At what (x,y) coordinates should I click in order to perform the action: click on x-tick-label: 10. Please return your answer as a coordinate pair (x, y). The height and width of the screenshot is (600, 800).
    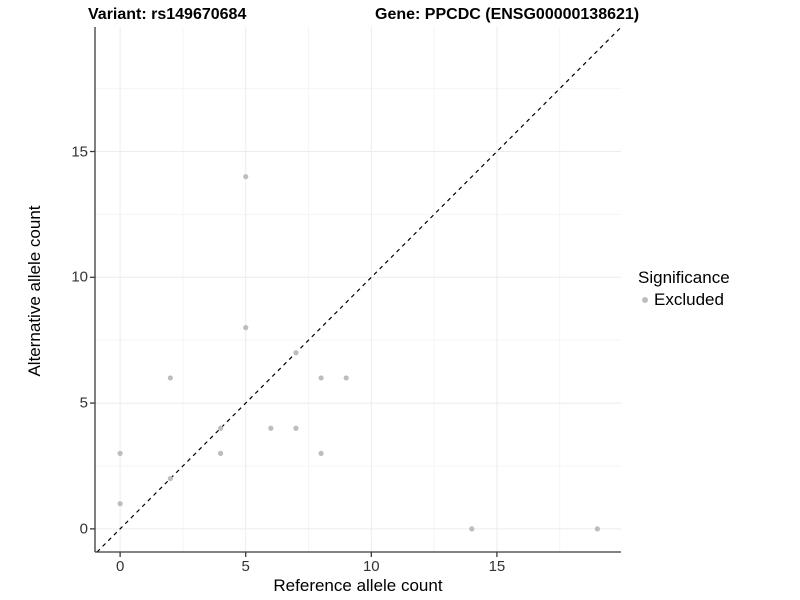
    Looking at the image, I should click on (371, 566).